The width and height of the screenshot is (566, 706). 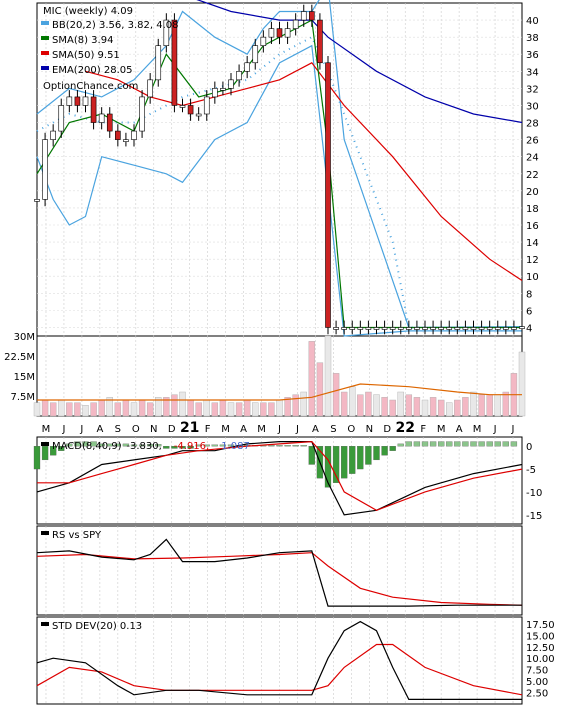 I want to click on ema200-line, so click(x=359, y=62).